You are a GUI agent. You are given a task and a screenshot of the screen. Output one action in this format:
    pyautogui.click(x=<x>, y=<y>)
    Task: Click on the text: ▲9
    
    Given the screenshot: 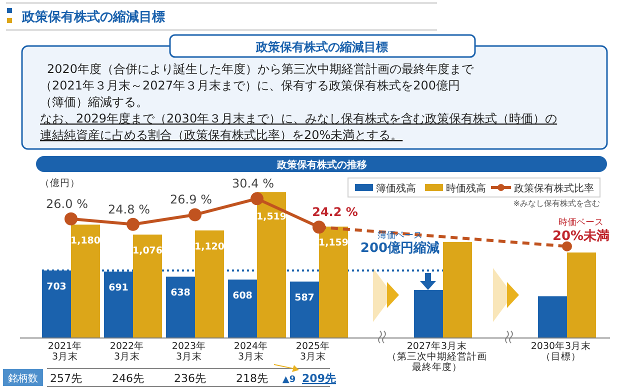 What is the action you would take?
    pyautogui.click(x=289, y=380)
    